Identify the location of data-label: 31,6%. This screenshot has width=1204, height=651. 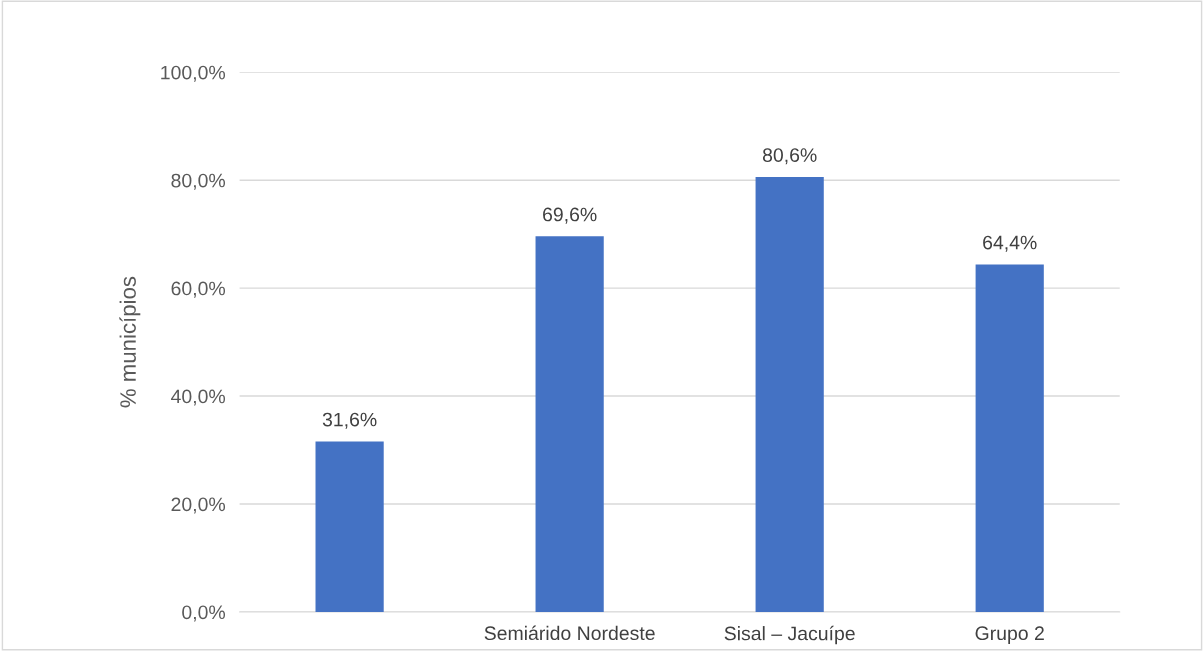
(349, 420).